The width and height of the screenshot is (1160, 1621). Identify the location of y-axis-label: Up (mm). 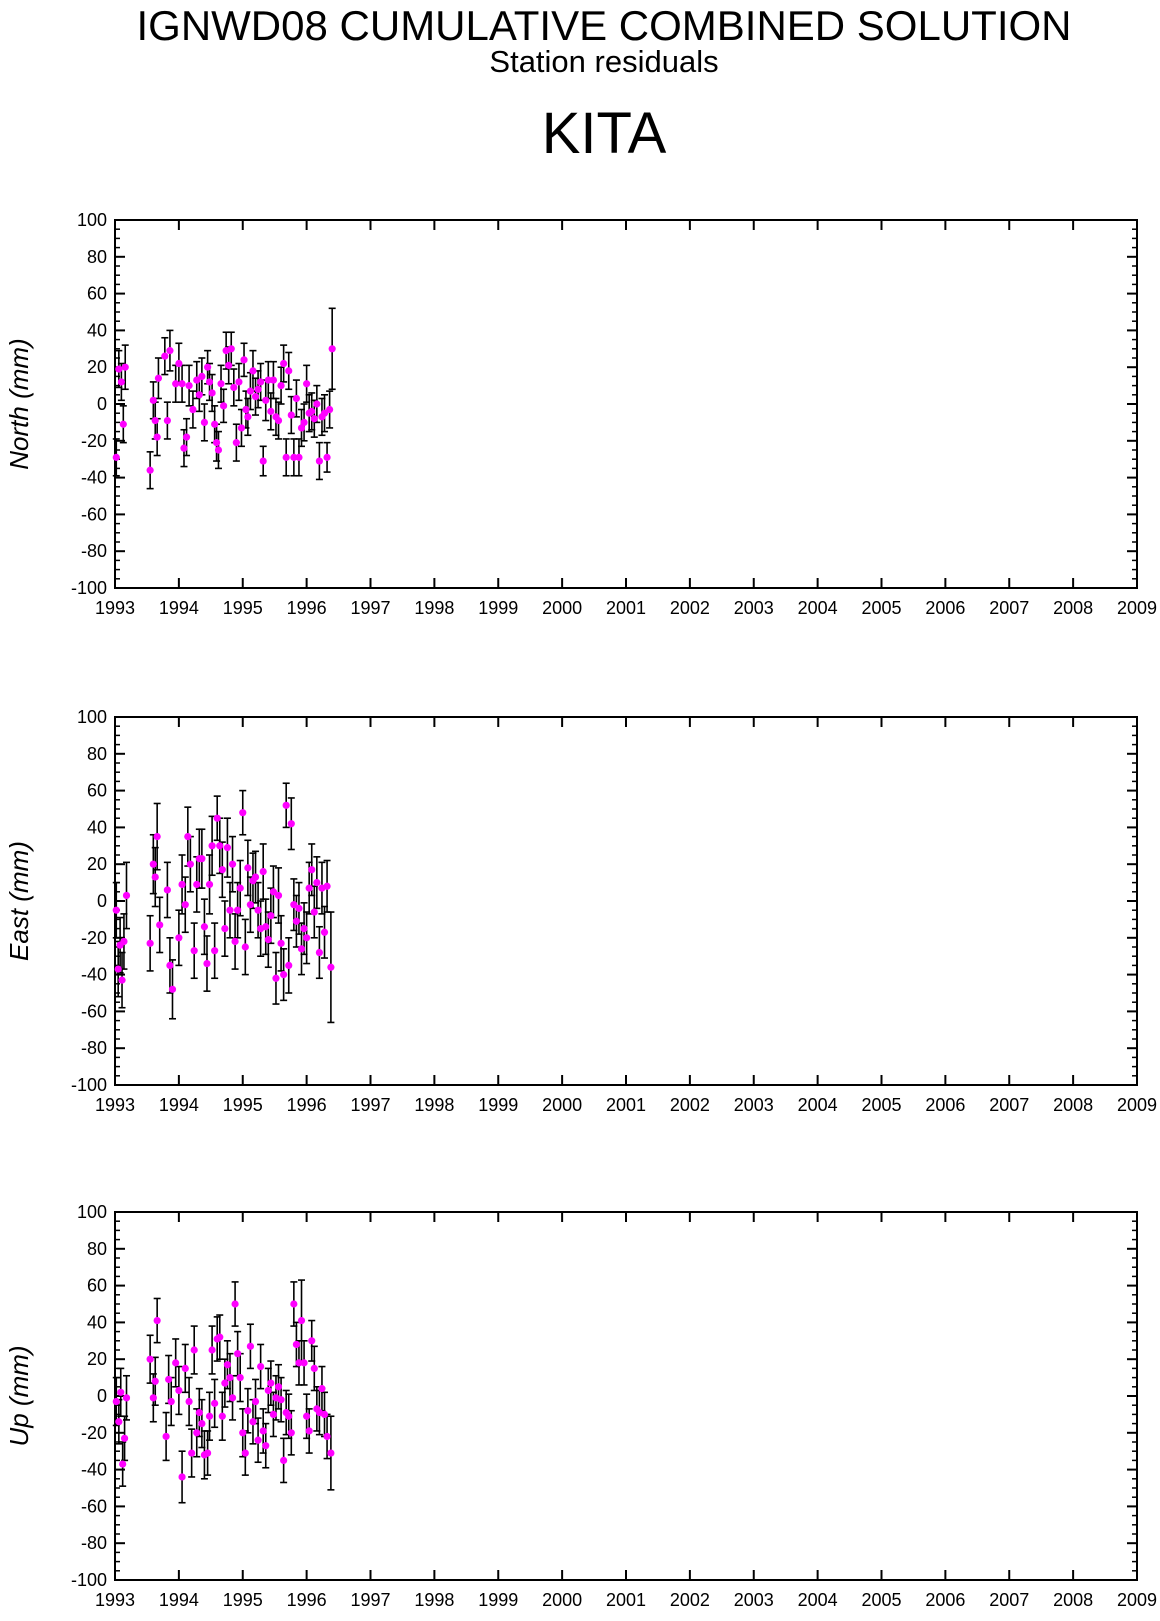
(19, 1395).